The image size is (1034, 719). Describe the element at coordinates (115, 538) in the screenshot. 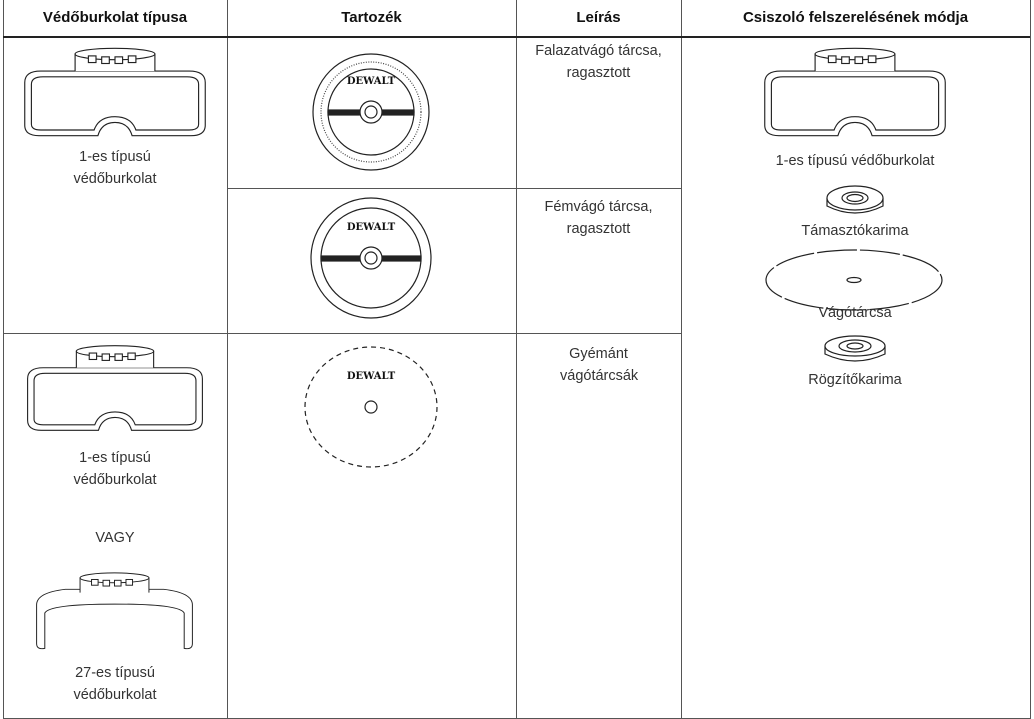

I see `guard-label: VAGY` at that location.